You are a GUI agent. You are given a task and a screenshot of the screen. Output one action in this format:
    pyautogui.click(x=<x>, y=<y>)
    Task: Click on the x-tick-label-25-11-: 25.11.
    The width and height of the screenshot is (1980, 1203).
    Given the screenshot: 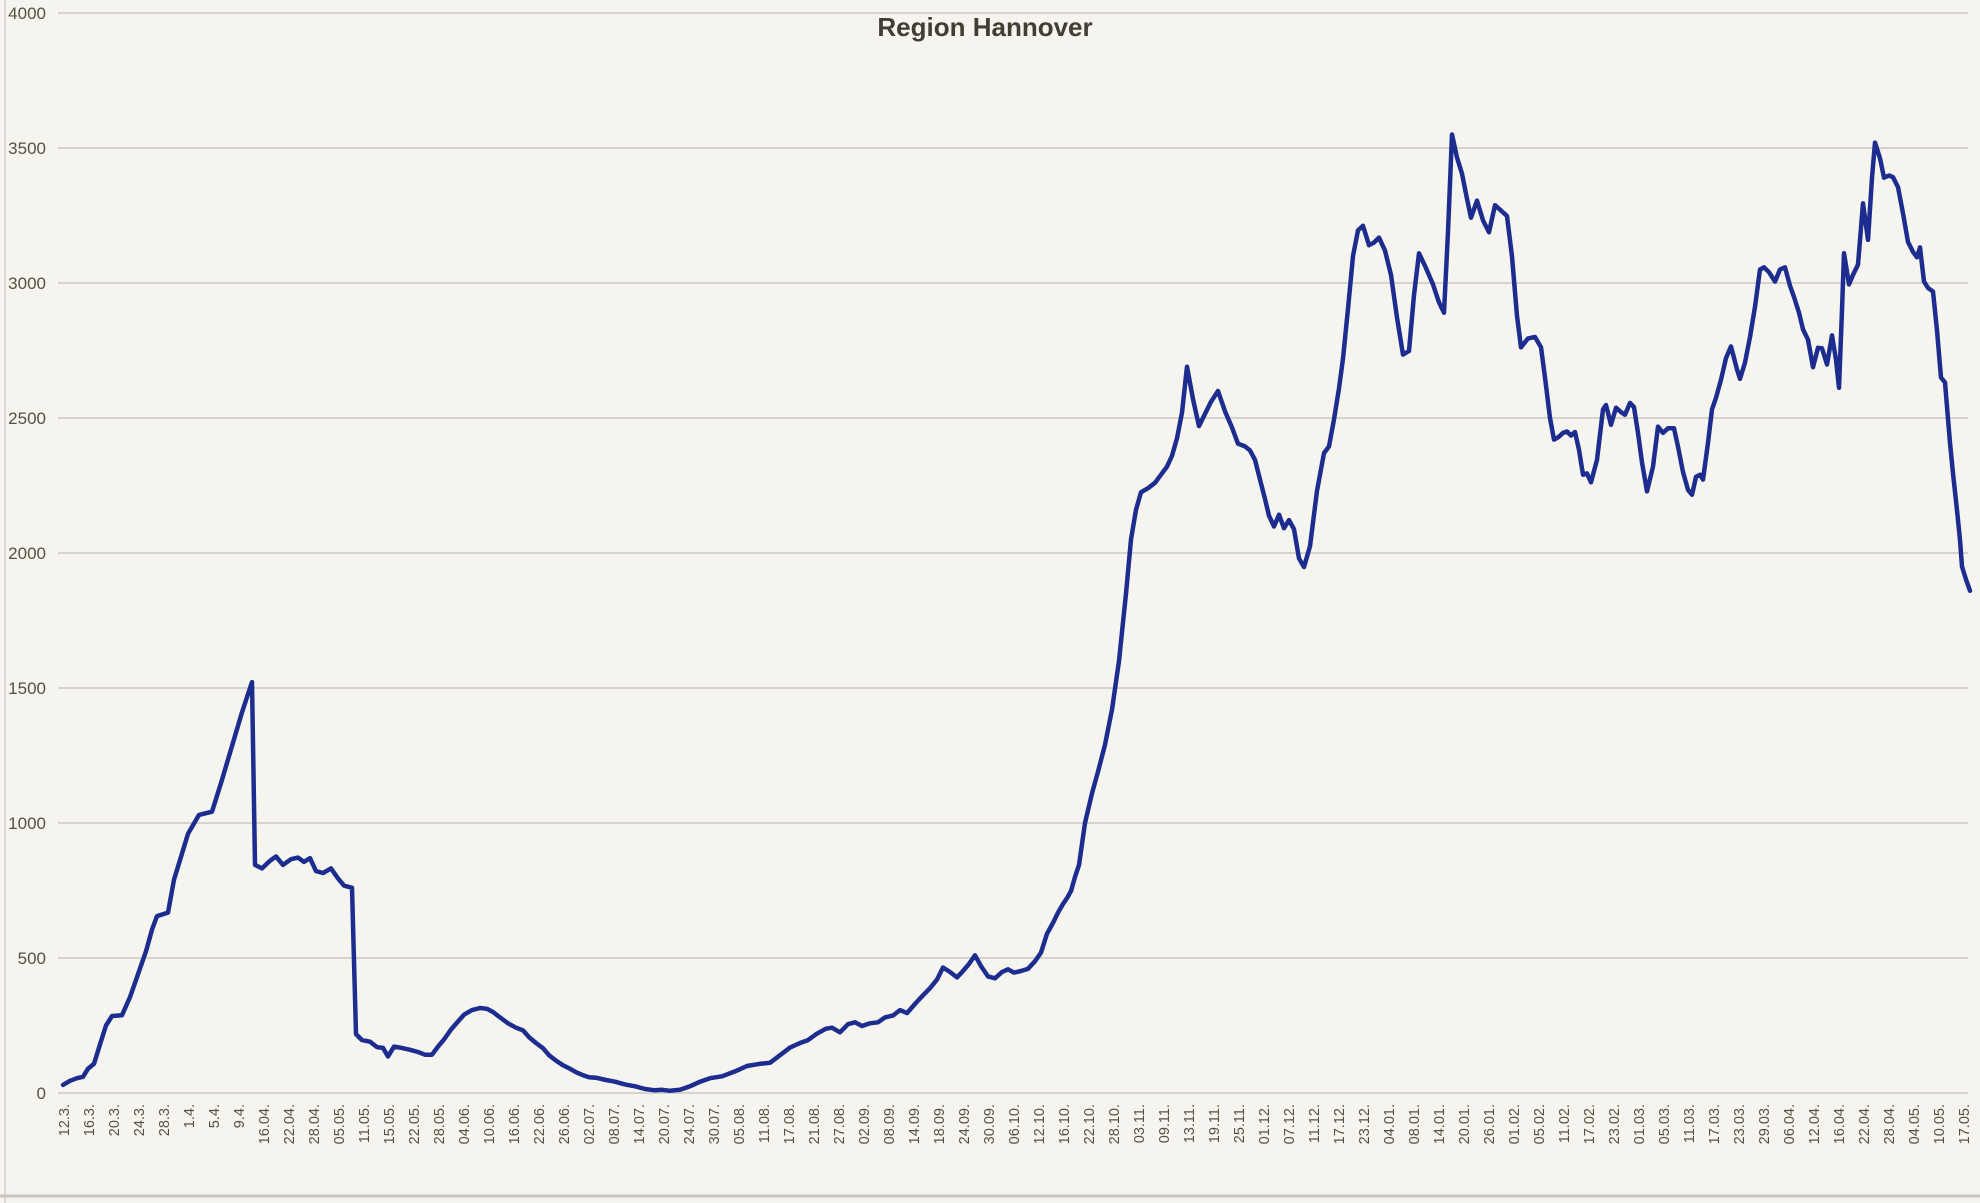 What is the action you would take?
    pyautogui.click(x=1240, y=1123)
    